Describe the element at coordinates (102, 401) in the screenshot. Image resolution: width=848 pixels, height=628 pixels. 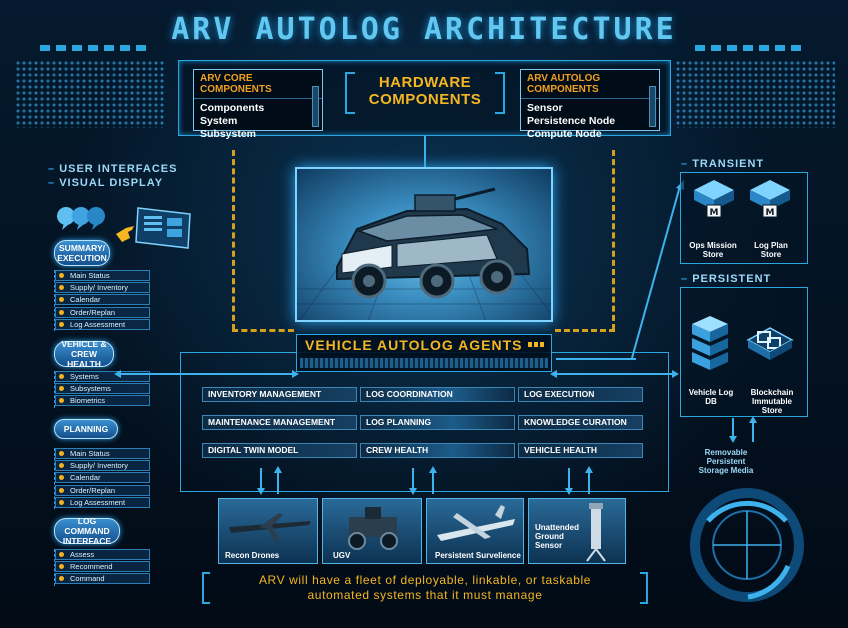
I see `list-item: Biometrics` at that location.